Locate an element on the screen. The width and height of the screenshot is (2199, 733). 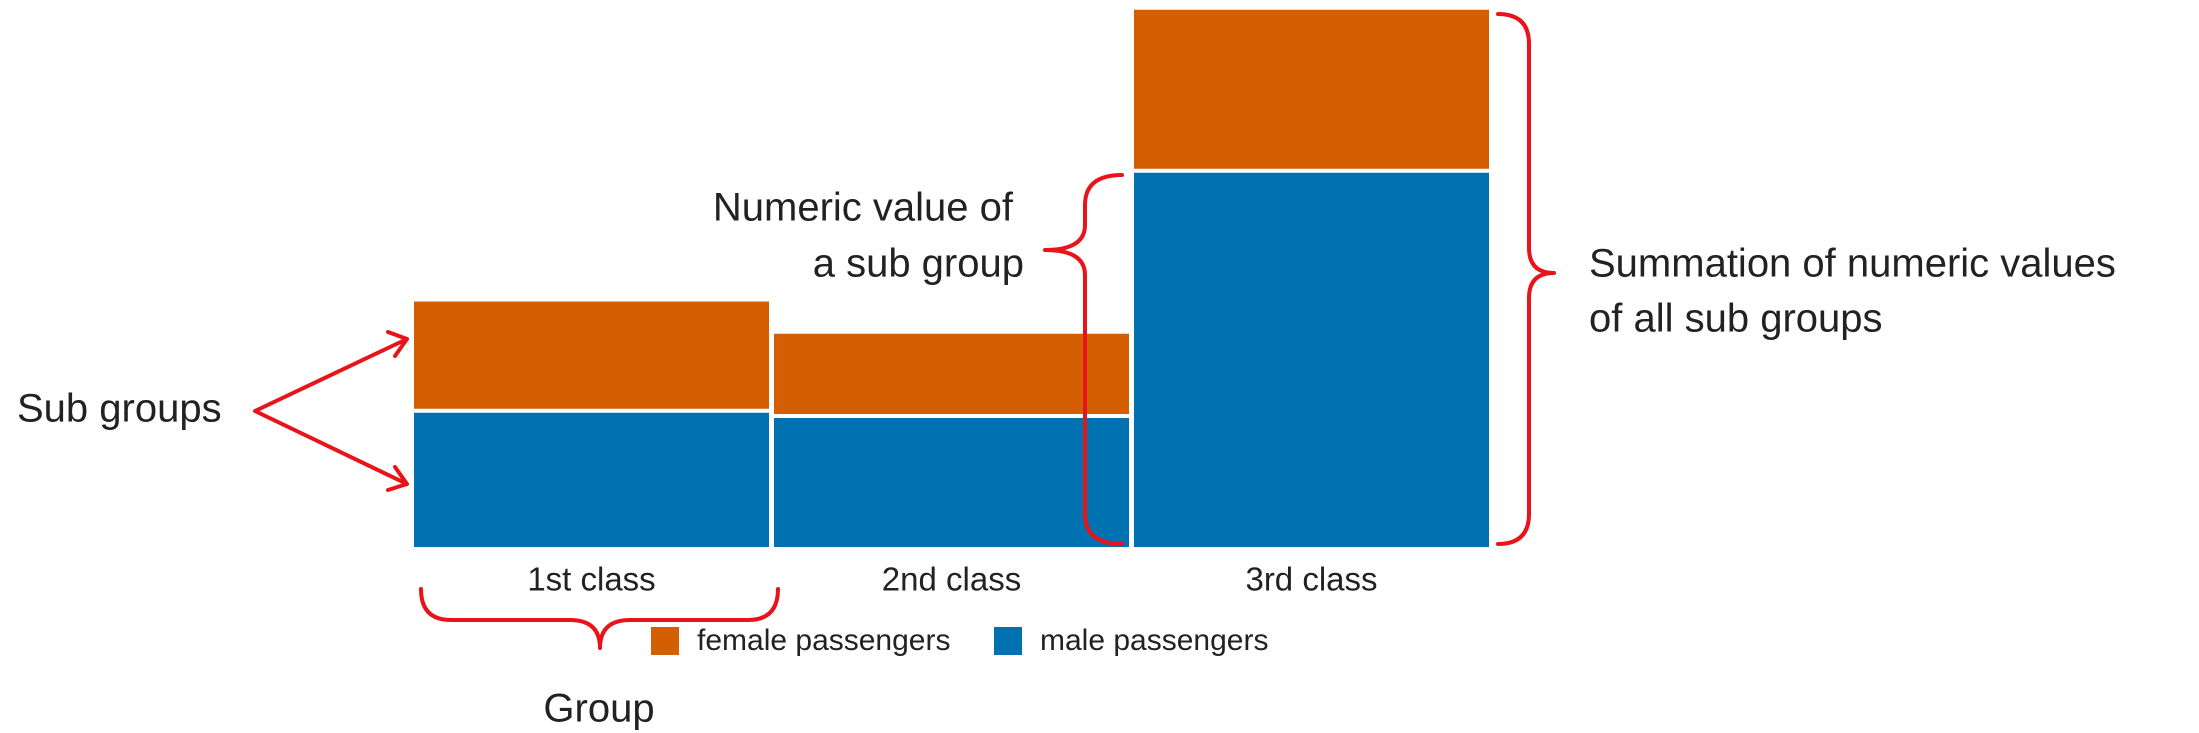
x-tick-label: 3rd class is located at coordinates (1311, 579).